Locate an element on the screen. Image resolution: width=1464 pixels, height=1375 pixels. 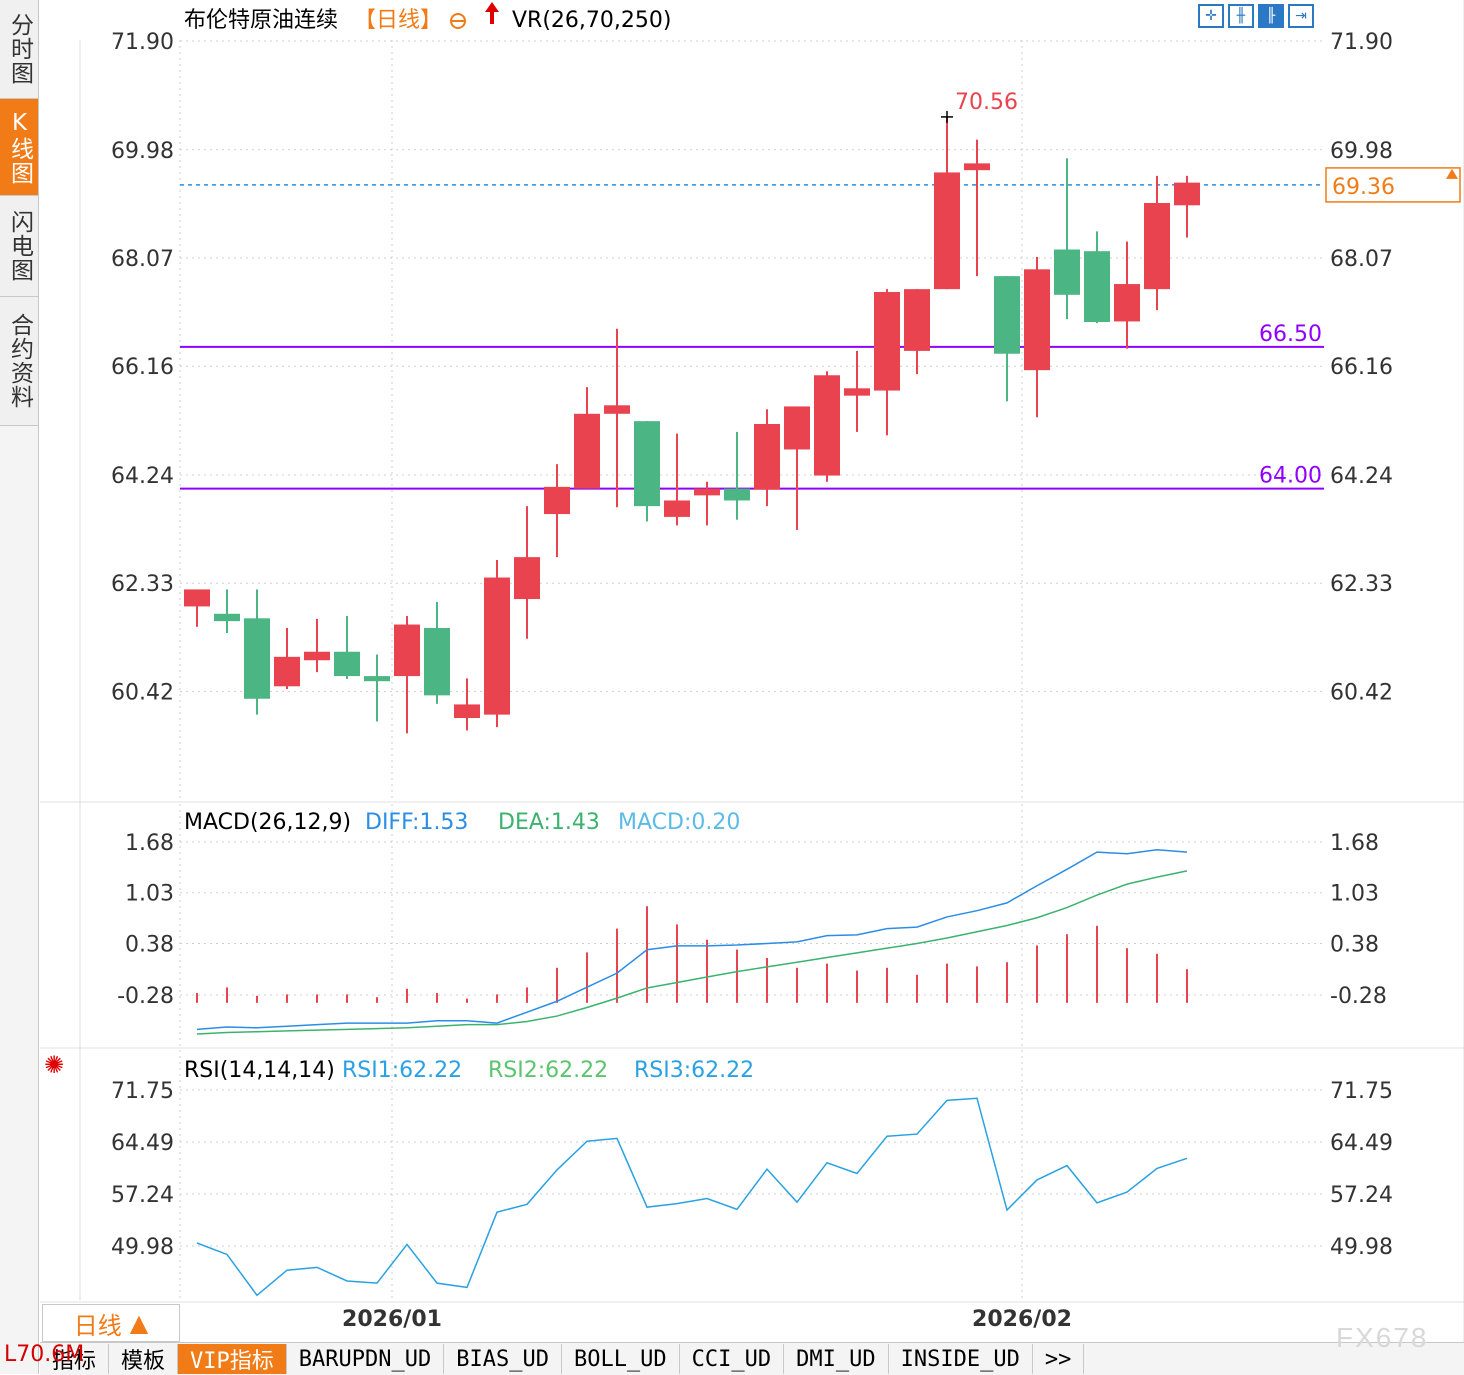
indicator-tab: BARUPDN_UD is located at coordinates (366, 1359).